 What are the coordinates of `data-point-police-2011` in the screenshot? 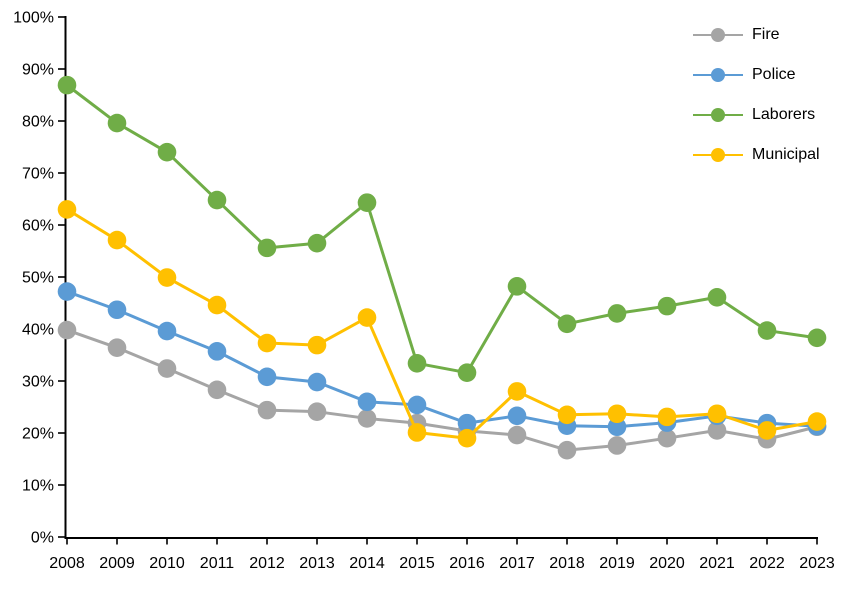 It's located at (217, 351).